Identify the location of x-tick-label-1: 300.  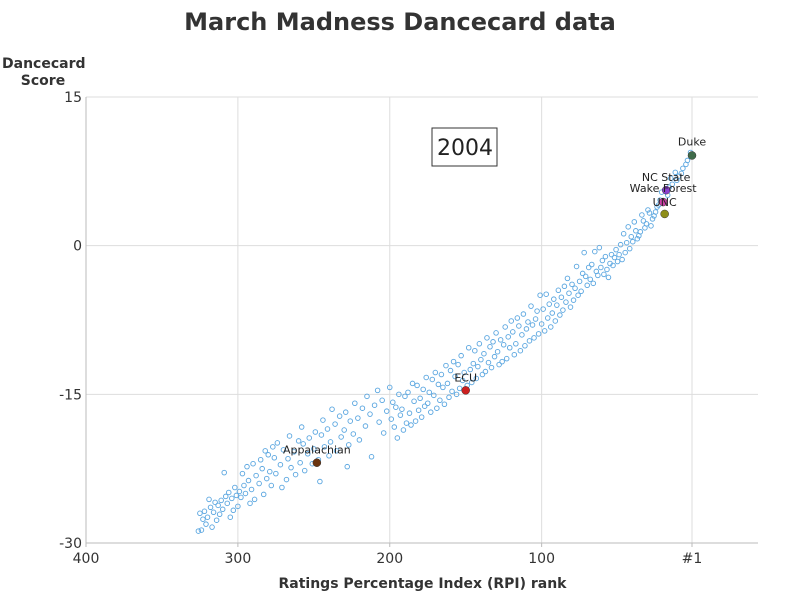
(238, 559).